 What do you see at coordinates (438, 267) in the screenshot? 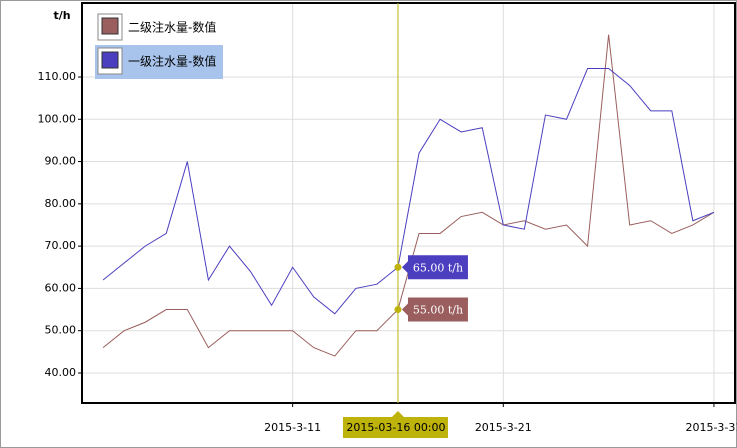
I see `tooltip-label: 65.00 t/h` at bounding box center [438, 267].